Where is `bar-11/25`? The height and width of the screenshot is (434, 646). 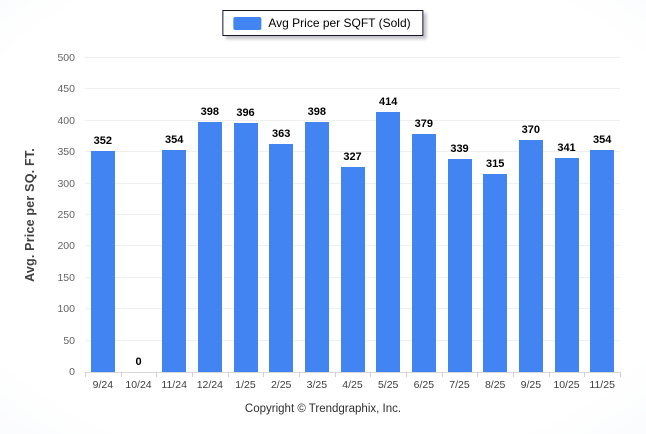 bar-11/25 is located at coordinates (602, 260).